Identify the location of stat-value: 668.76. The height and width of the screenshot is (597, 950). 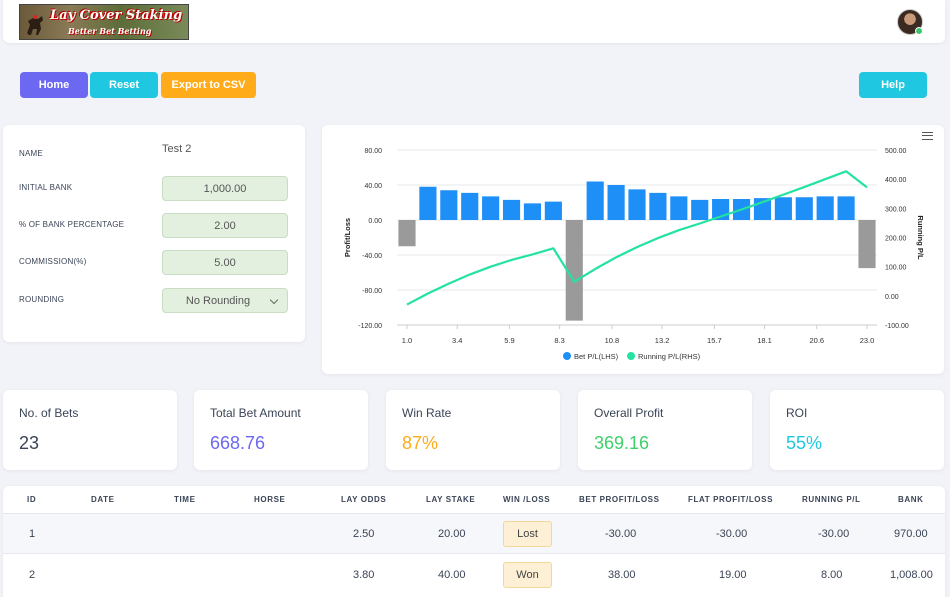
(238, 443).